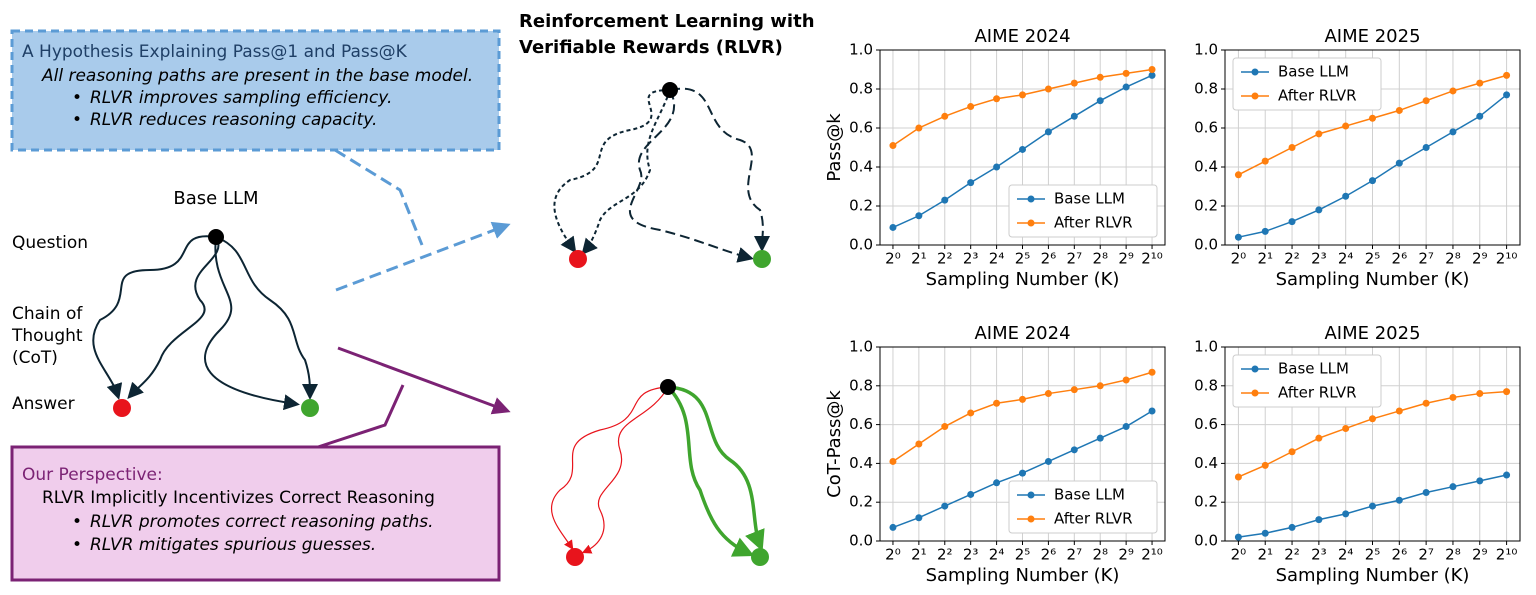  I want to click on perspective-bullet: RLVR mitigates spurious guesses., so click(233, 545).